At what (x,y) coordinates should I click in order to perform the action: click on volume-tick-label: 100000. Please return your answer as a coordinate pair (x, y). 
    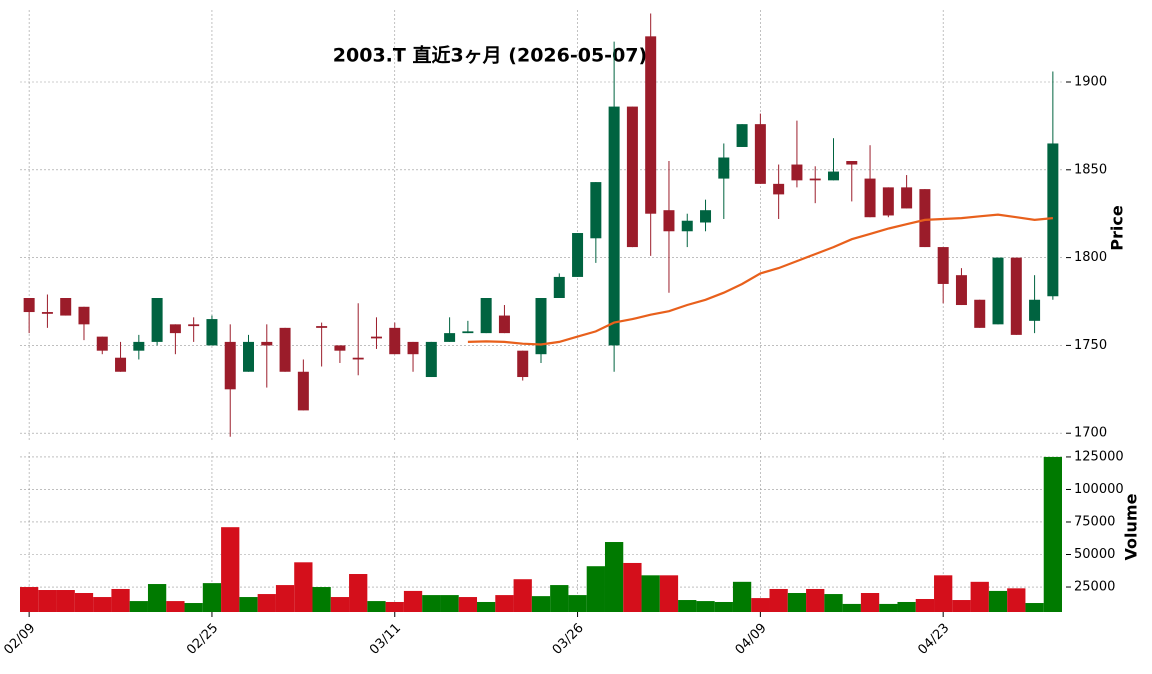
    Looking at the image, I should click on (1099, 489).